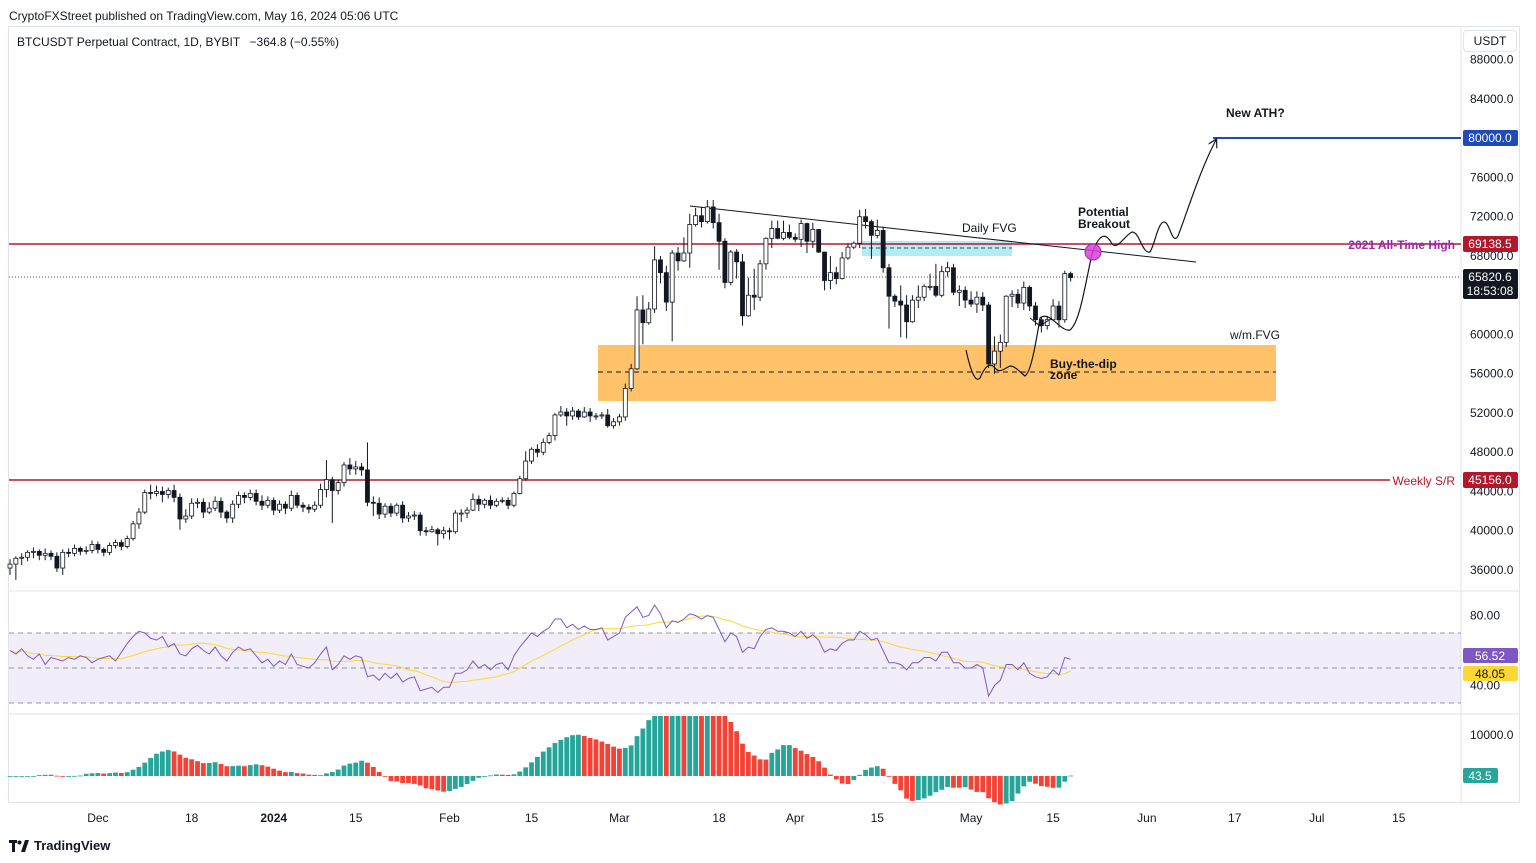  What do you see at coordinates (1490, 41) in the screenshot?
I see `currency-button: USDT` at bounding box center [1490, 41].